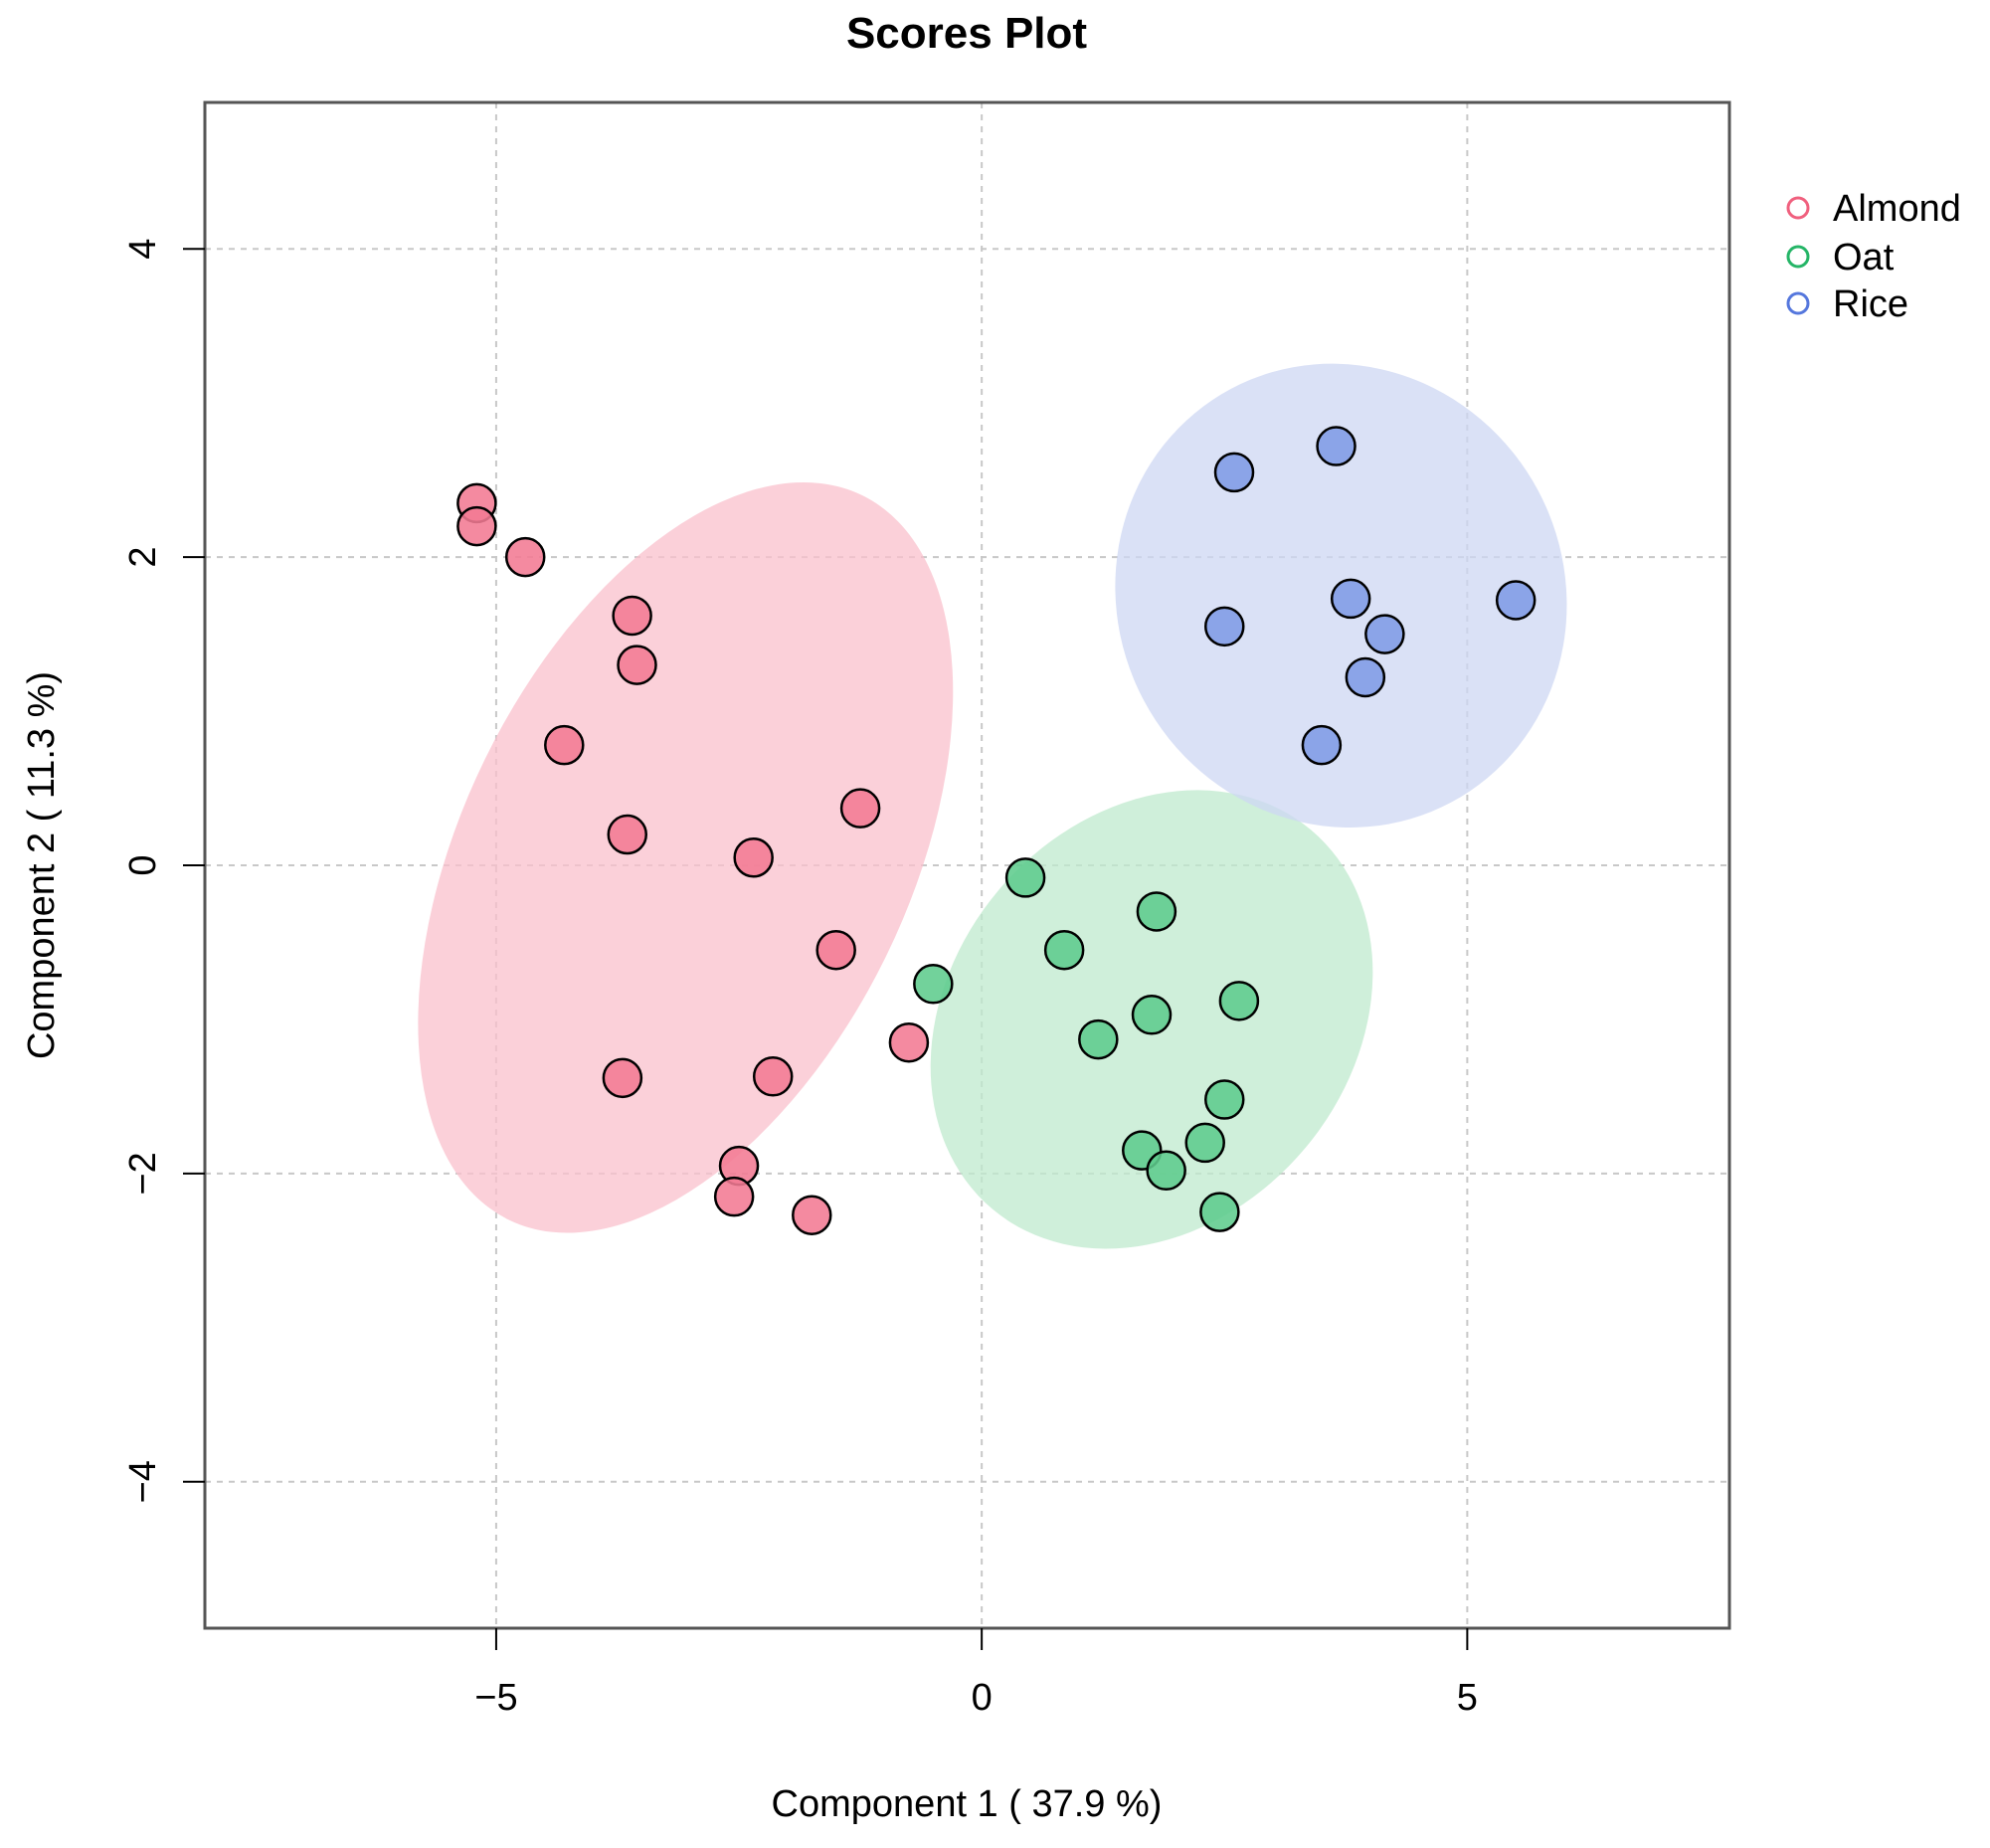 The height and width of the screenshot is (1848, 1990). I want to click on ellipse-almond, so click(686, 857).